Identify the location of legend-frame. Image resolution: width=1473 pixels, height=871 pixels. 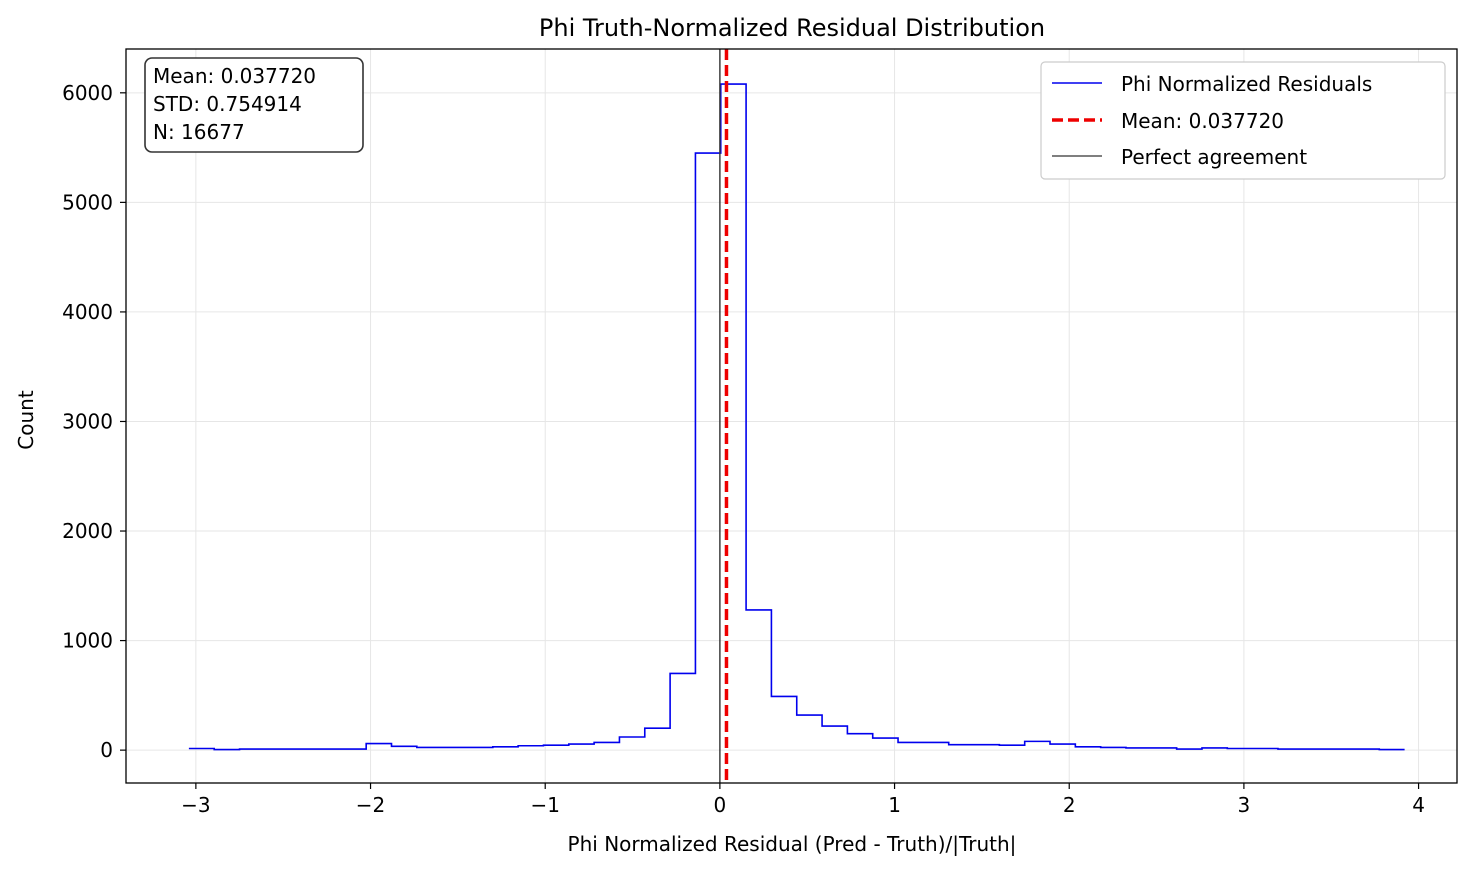
(1243, 120).